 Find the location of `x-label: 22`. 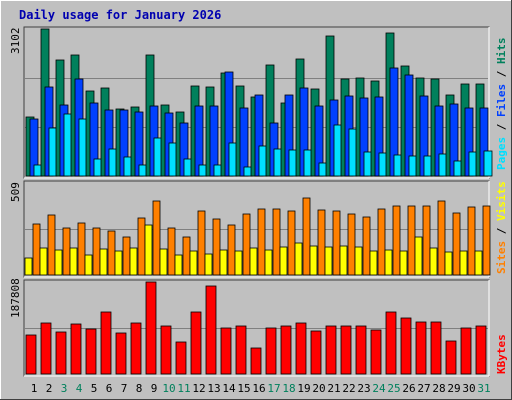

x-label: 22 is located at coordinates (348, 388).